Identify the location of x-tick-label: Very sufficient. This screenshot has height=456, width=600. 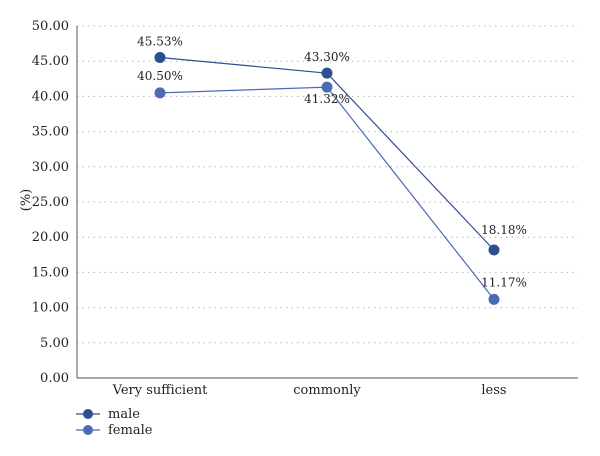
(160, 390).